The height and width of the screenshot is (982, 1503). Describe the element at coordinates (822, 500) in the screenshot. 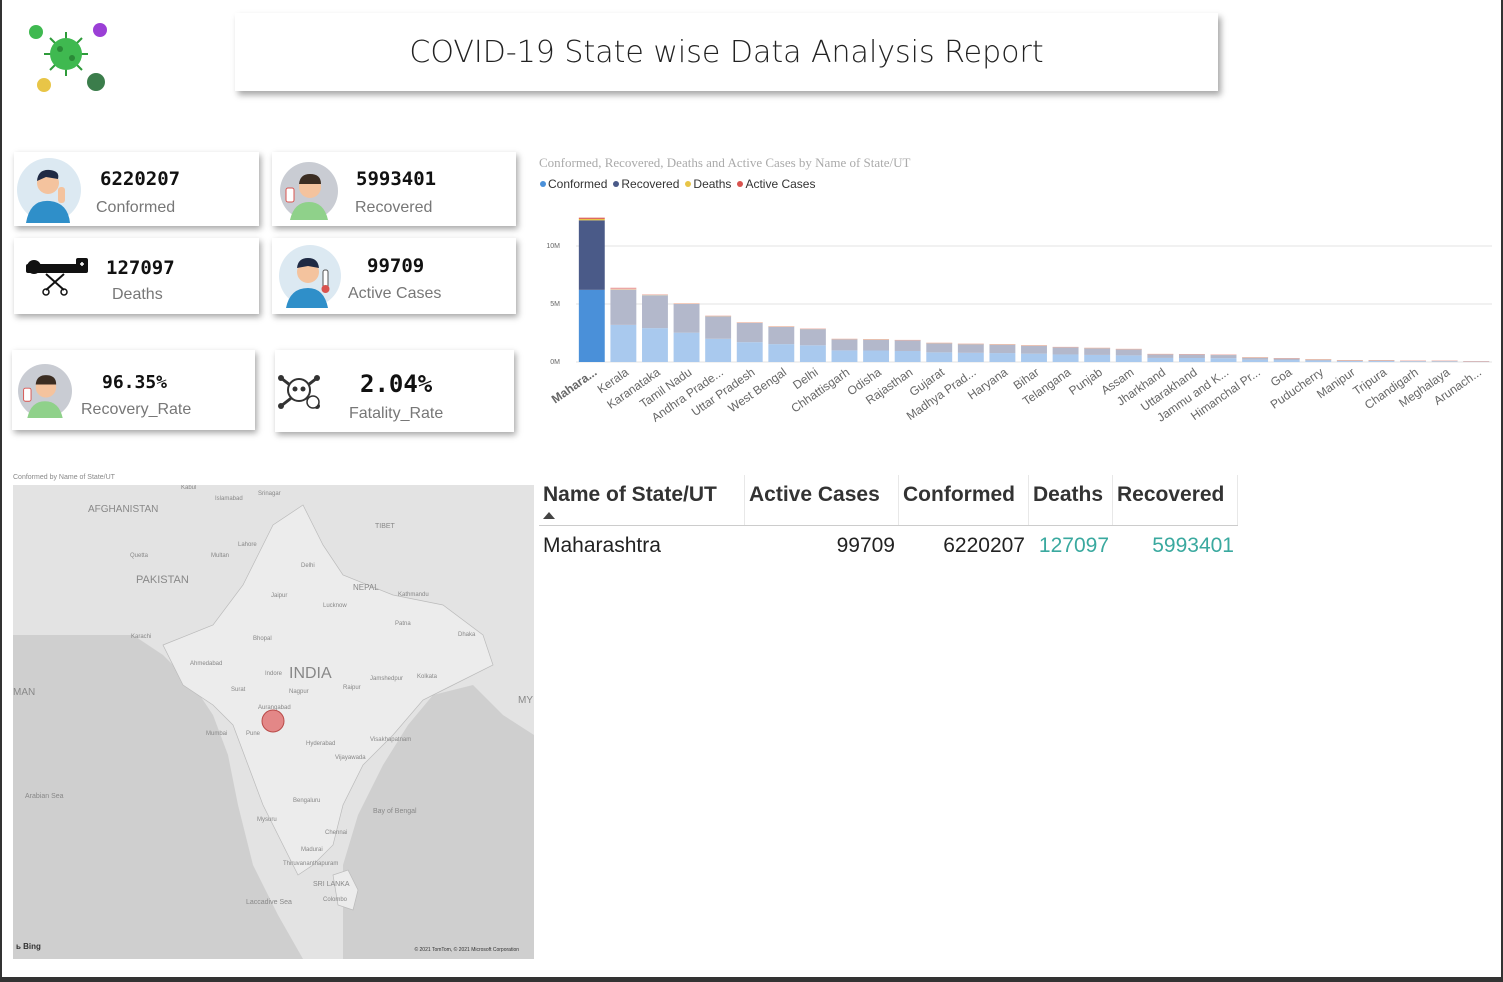

I see `column-header-active-cases: Active Cases` at that location.